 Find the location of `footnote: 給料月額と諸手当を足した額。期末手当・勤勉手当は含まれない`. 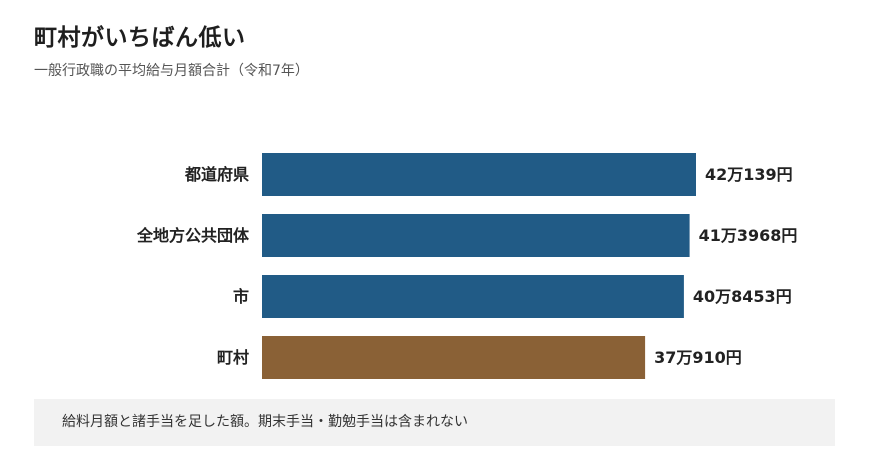

footnote: 給料月額と諸手当を足した額。期末手当・勤勉手当は含まれない is located at coordinates (434, 422).